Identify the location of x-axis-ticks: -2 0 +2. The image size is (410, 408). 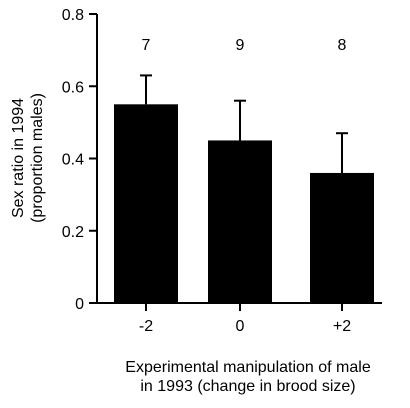
(245, 319).